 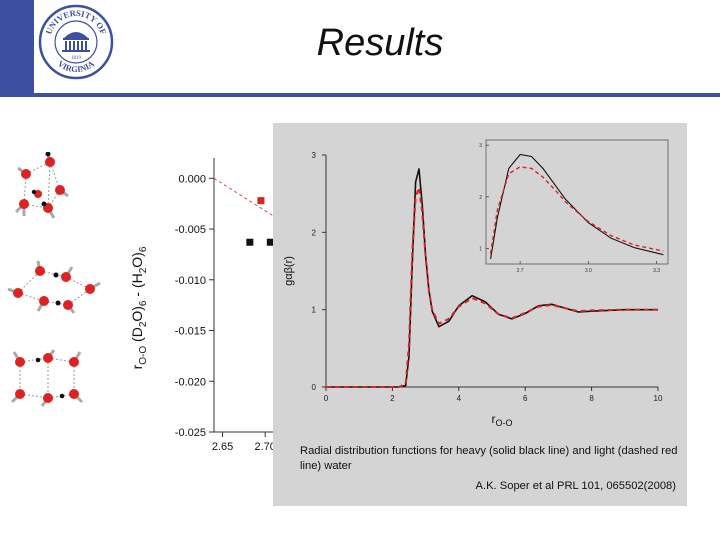 What do you see at coordinates (459, 398) in the screenshot?
I see `main-x-tick-label: 4` at bounding box center [459, 398].